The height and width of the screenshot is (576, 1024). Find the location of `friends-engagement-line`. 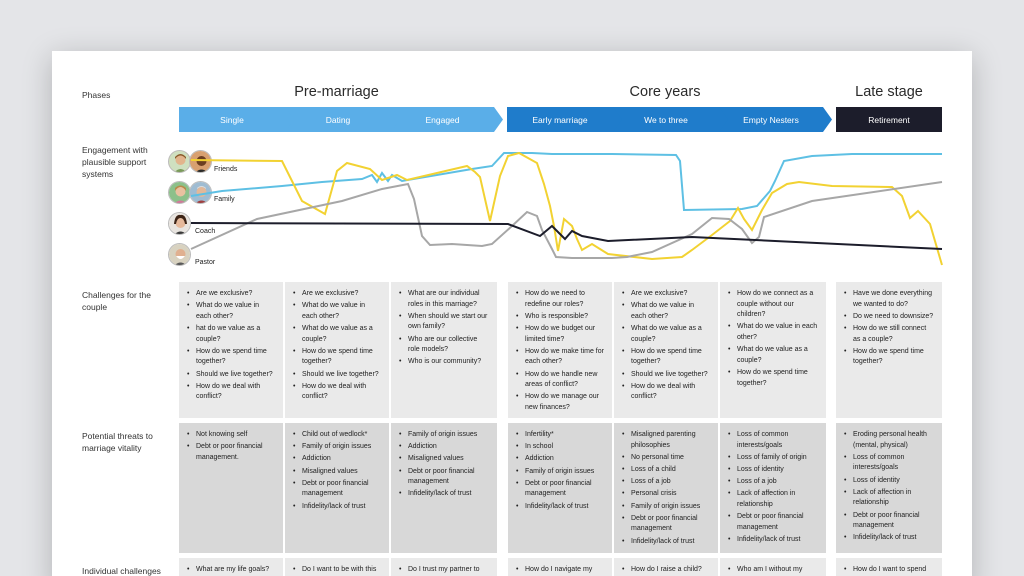

friends-engagement-line is located at coordinates (566, 208).